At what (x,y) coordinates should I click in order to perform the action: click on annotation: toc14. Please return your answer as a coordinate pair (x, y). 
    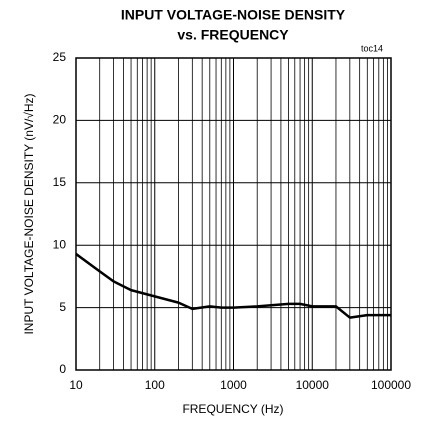
    Looking at the image, I should click on (372, 48).